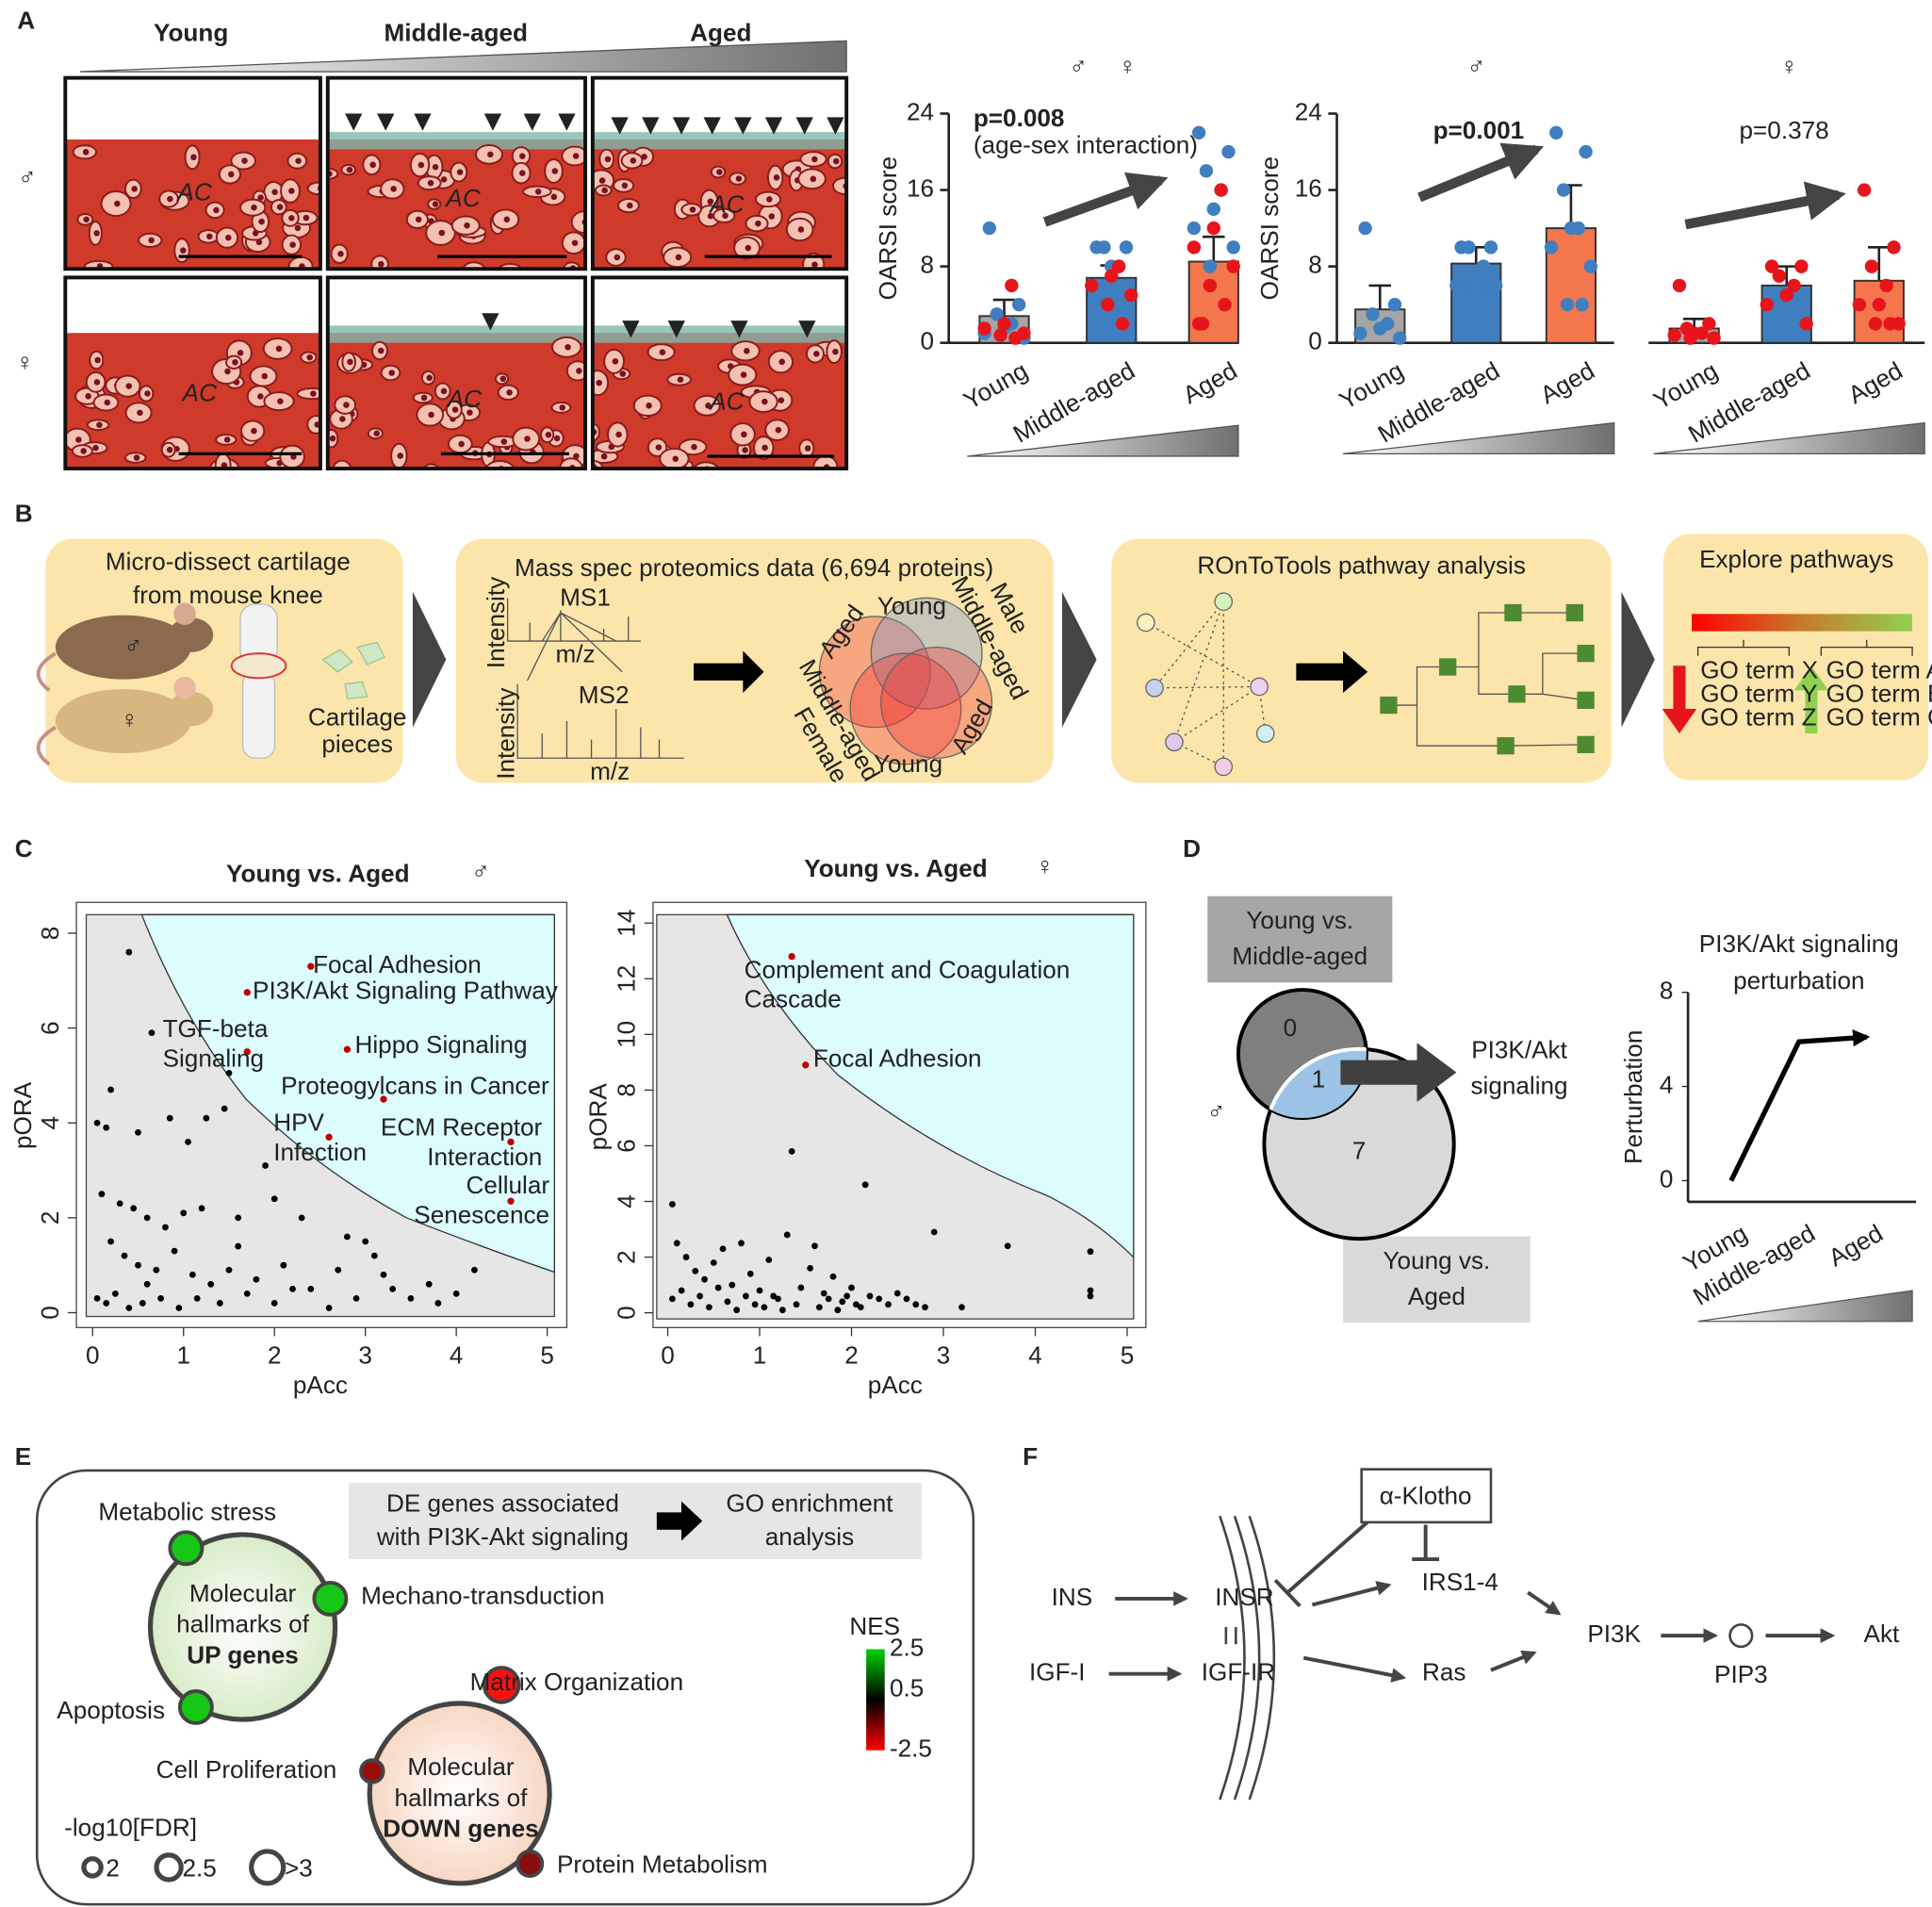 Image resolution: width=1932 pixels, height=1907 pixels. I want to click on age-header: Middle-aged, so click(456, 33).